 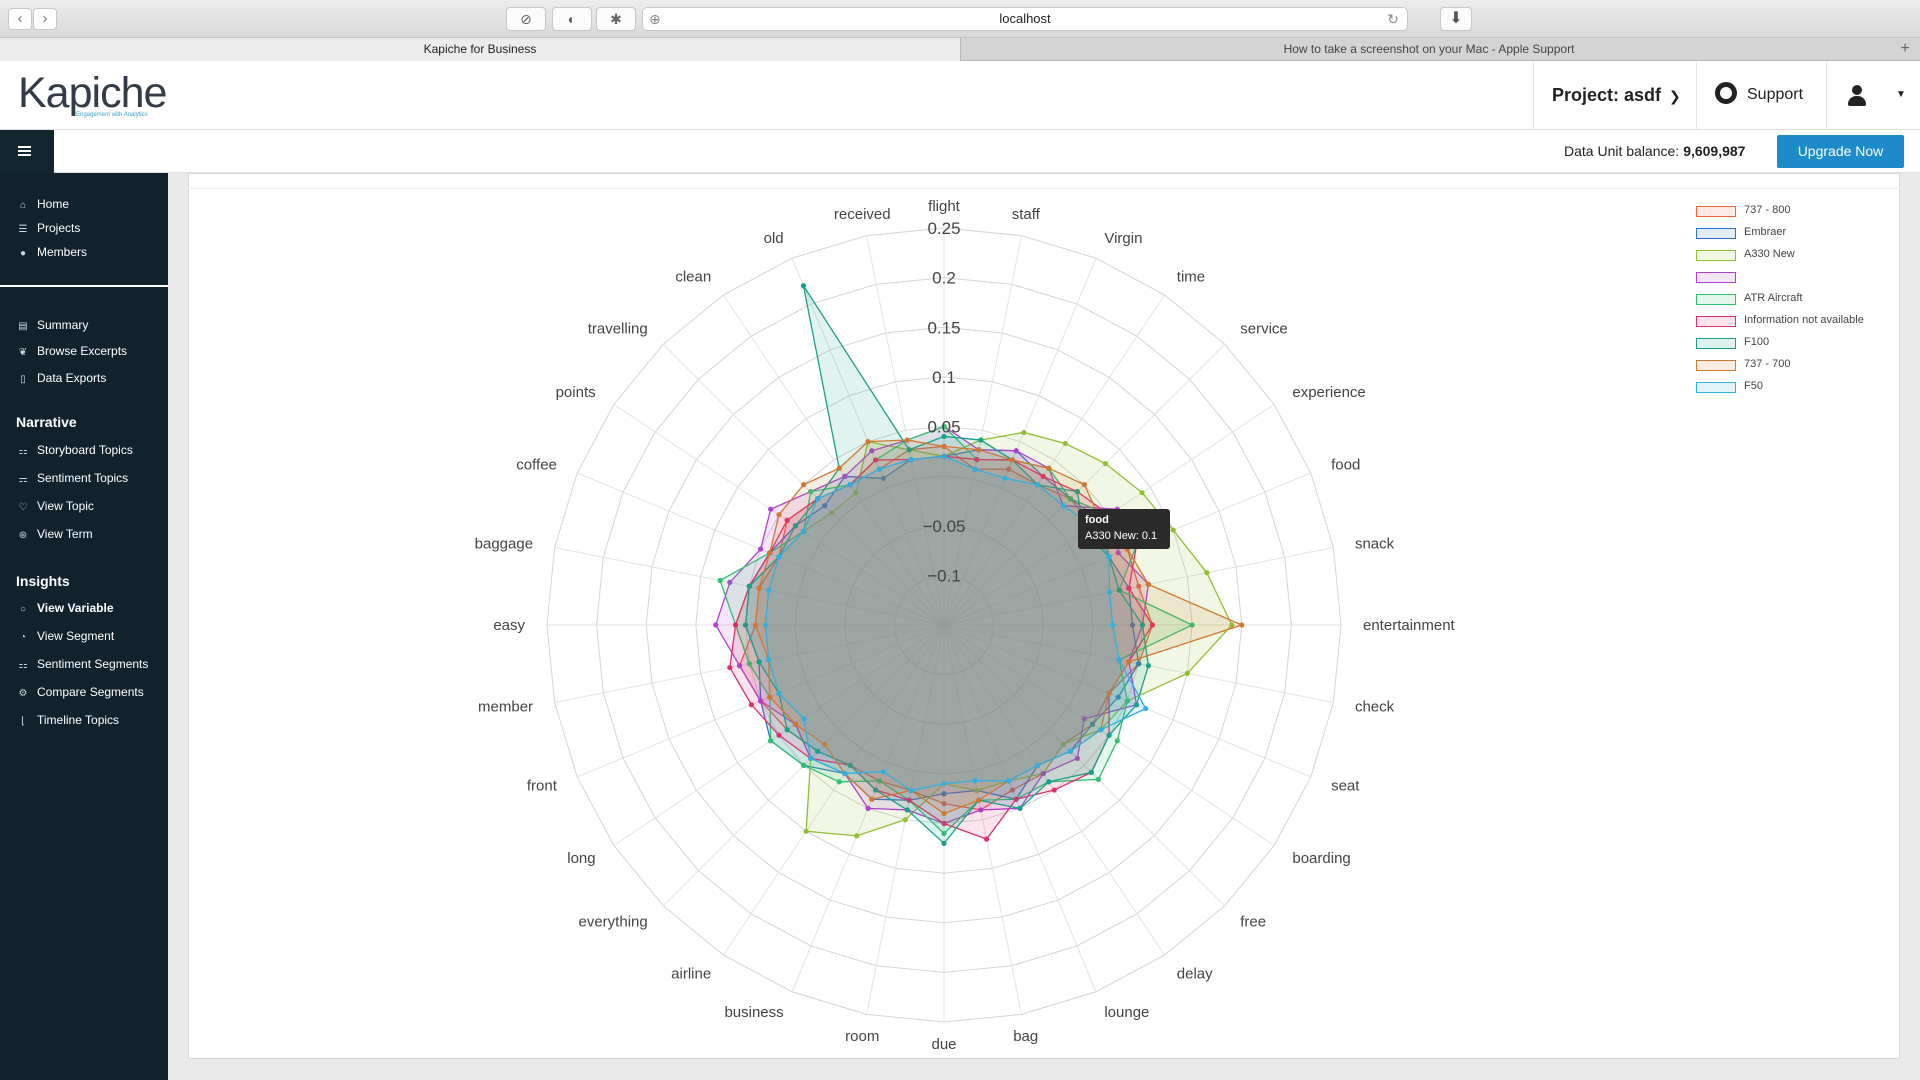 I want to click on sidebar-item-members: ● Members, so click(x=51, y=252).